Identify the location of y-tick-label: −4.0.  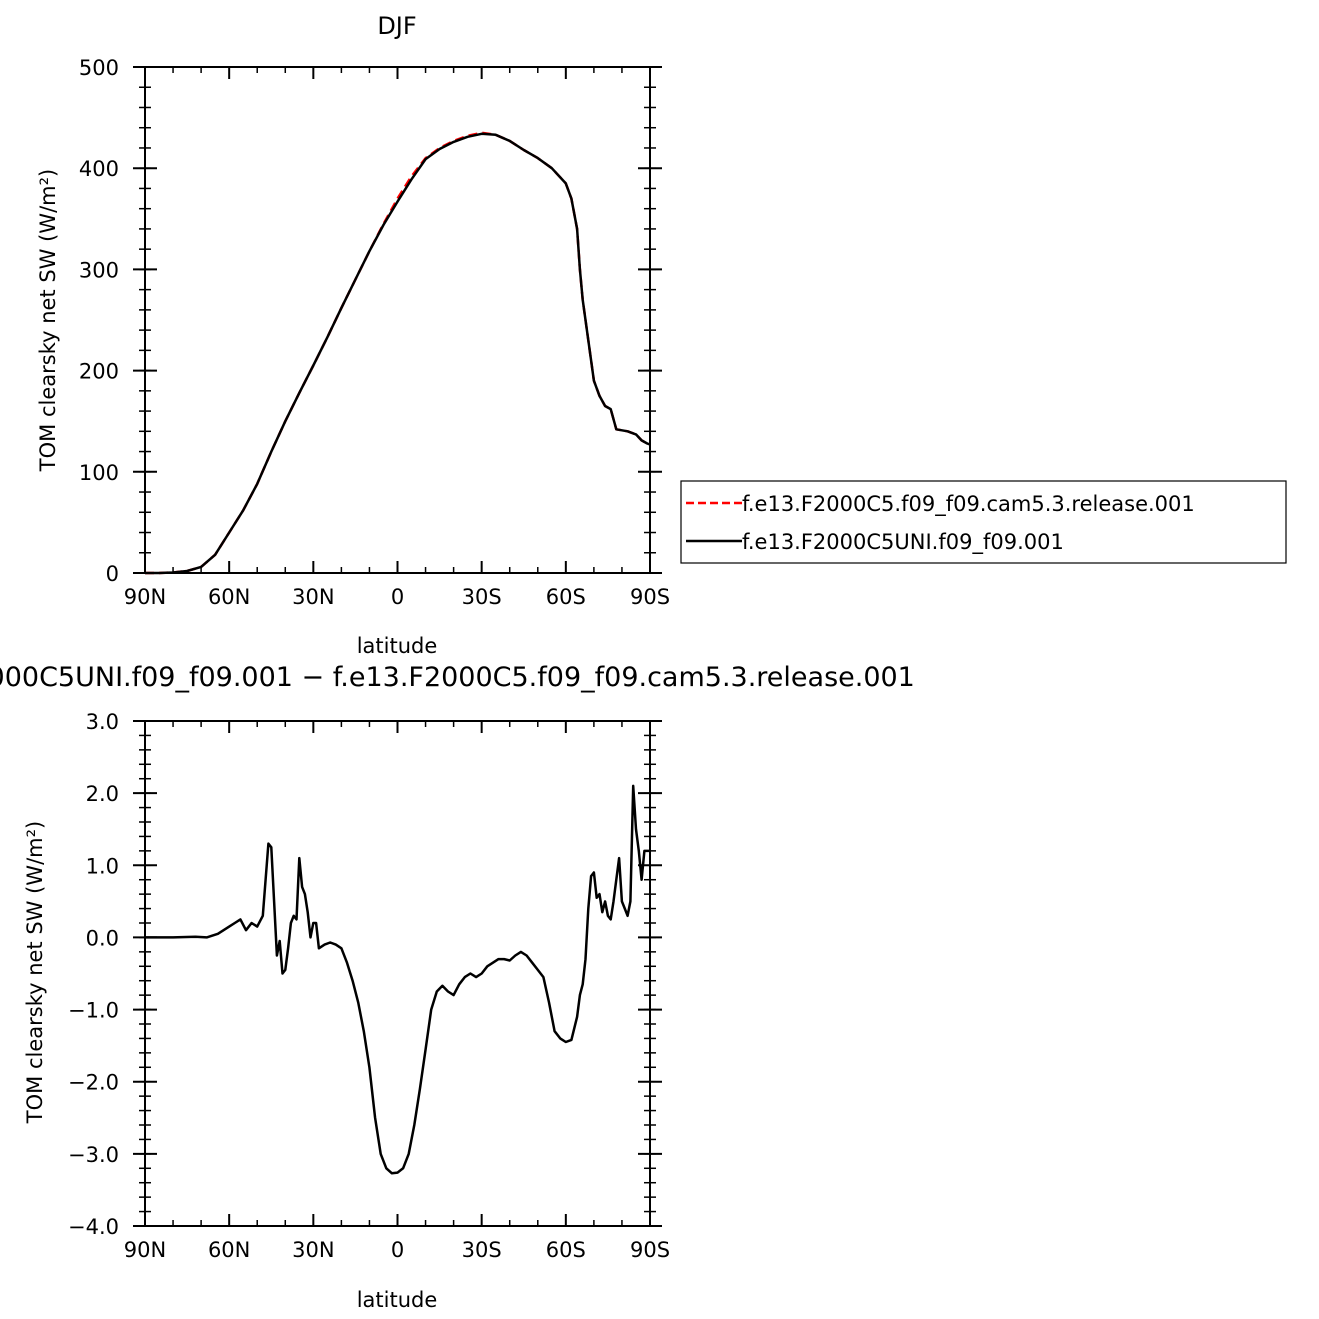
(93, 1227).